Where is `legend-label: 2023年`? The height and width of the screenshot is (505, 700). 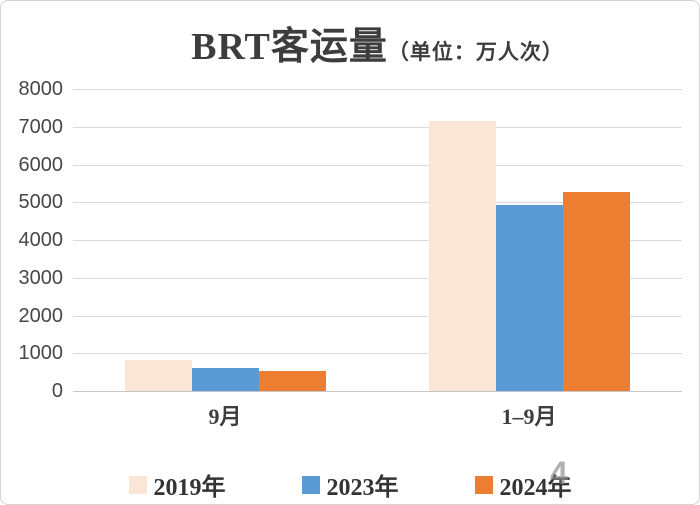 legend-label: 2023年 is located at coordinates (362, 488).